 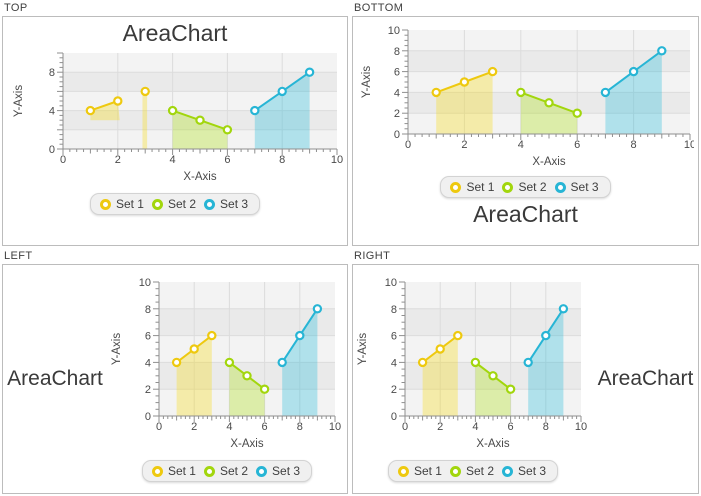 What do you see at coordinates (688, 145) in the screenshot?
I see `x-tick-label: 10` at bounding box center [688, 145].